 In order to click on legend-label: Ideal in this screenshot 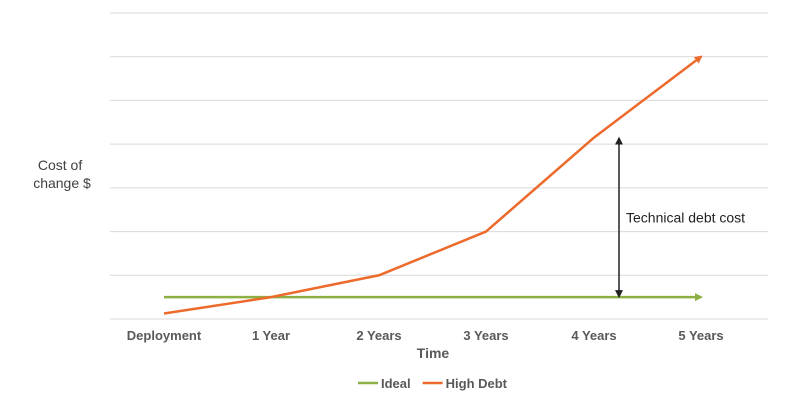, I will do `click(396, 383)`.